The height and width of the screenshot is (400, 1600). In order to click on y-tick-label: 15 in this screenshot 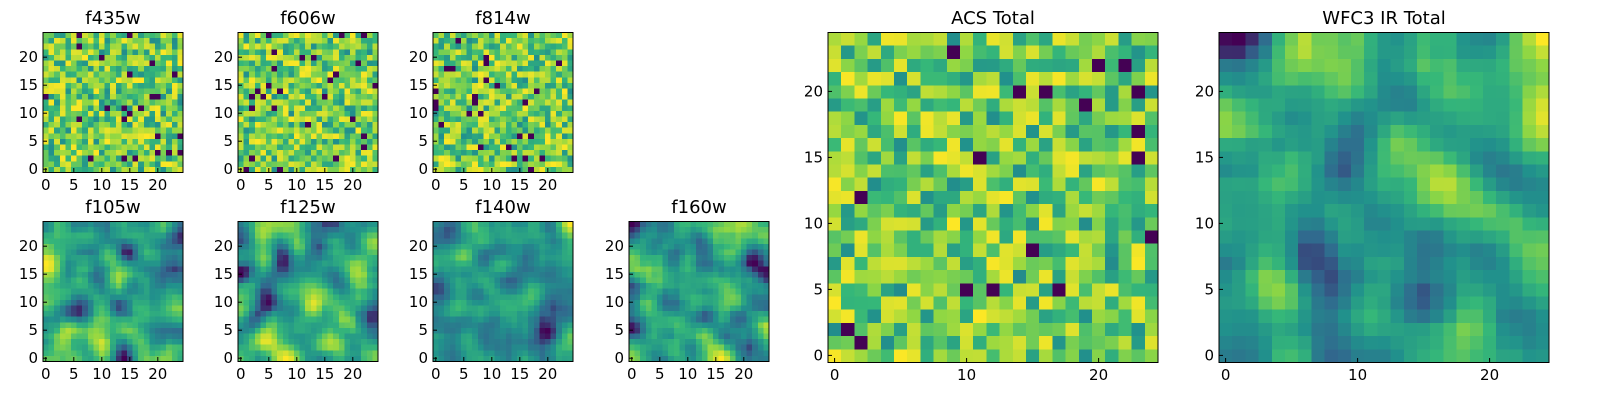, I will do `click(614, 274)`.